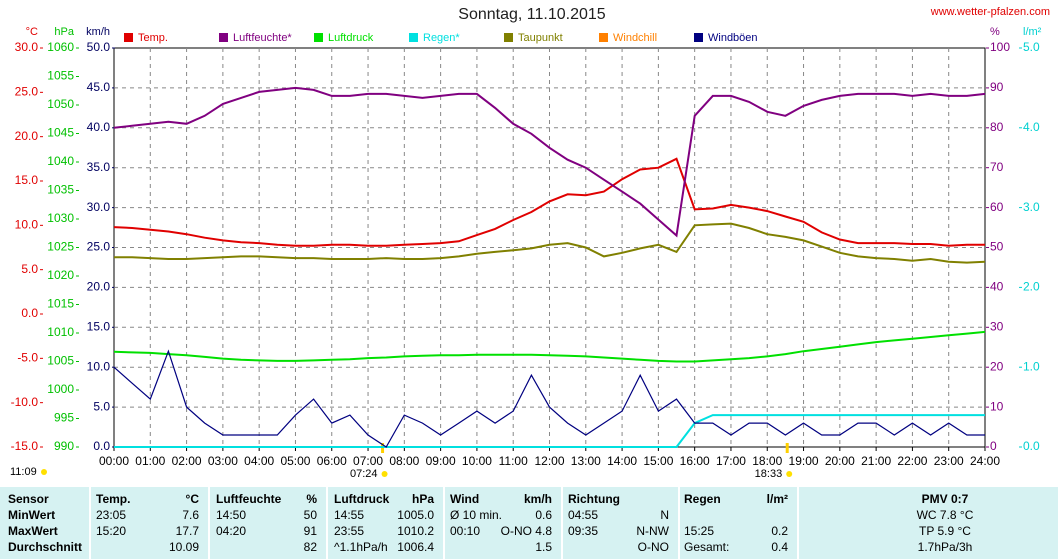 The height and width of the screenshot is (559, 1058). Describe the element at coordinates (543, 547) in the screenshot. I see `table-cell: 1.5` at that location.